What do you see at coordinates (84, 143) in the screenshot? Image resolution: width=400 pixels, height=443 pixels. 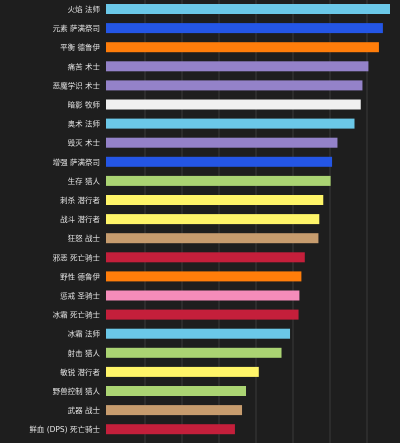 I see `category-label: 毁灭 术士` at bounding box center [84, 143].